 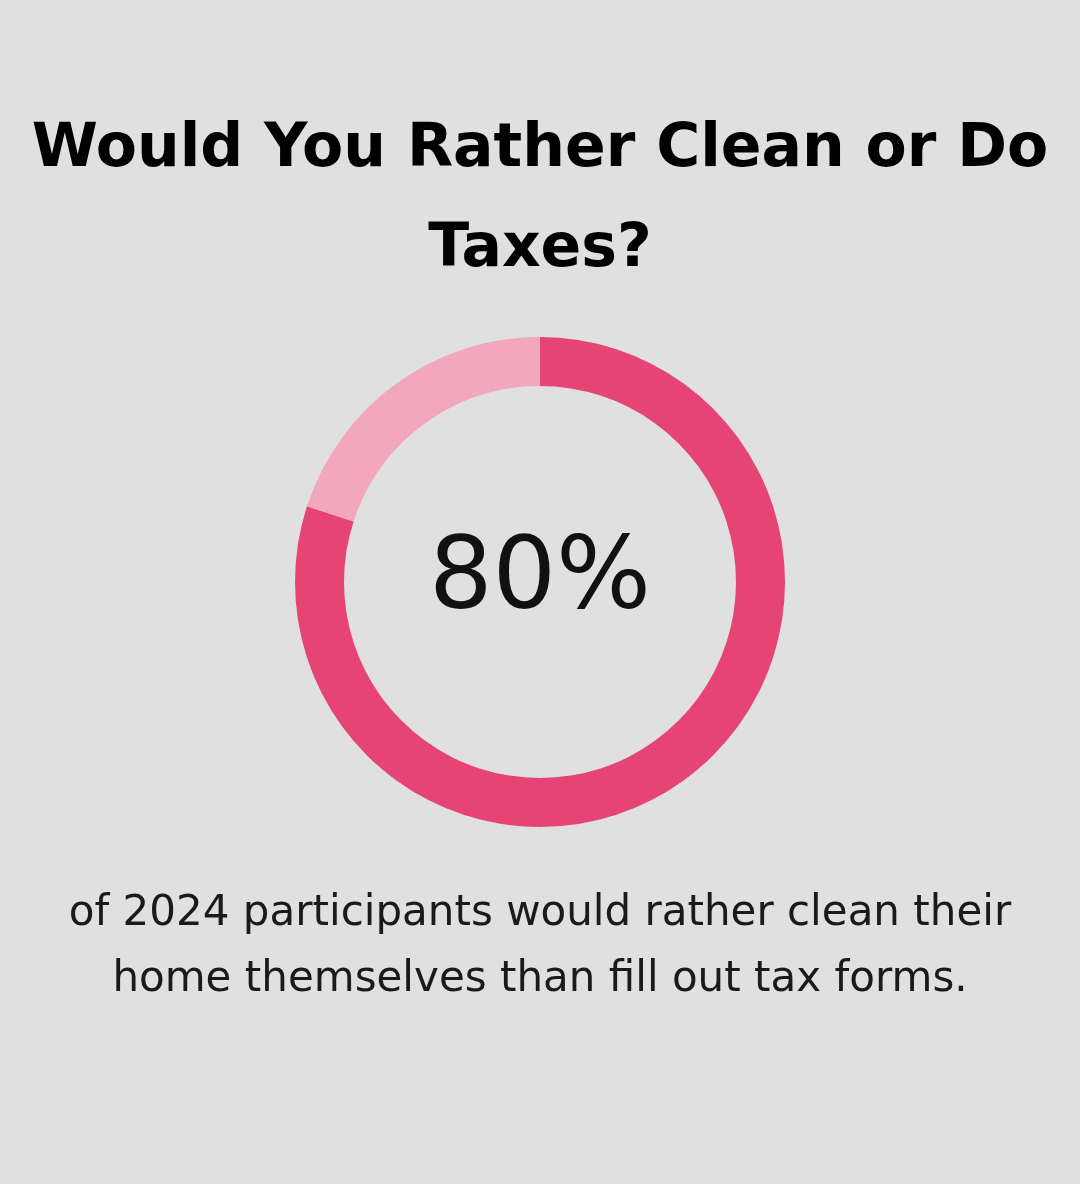 I want to click on data-label: 80%, so click(x=540, y=573).